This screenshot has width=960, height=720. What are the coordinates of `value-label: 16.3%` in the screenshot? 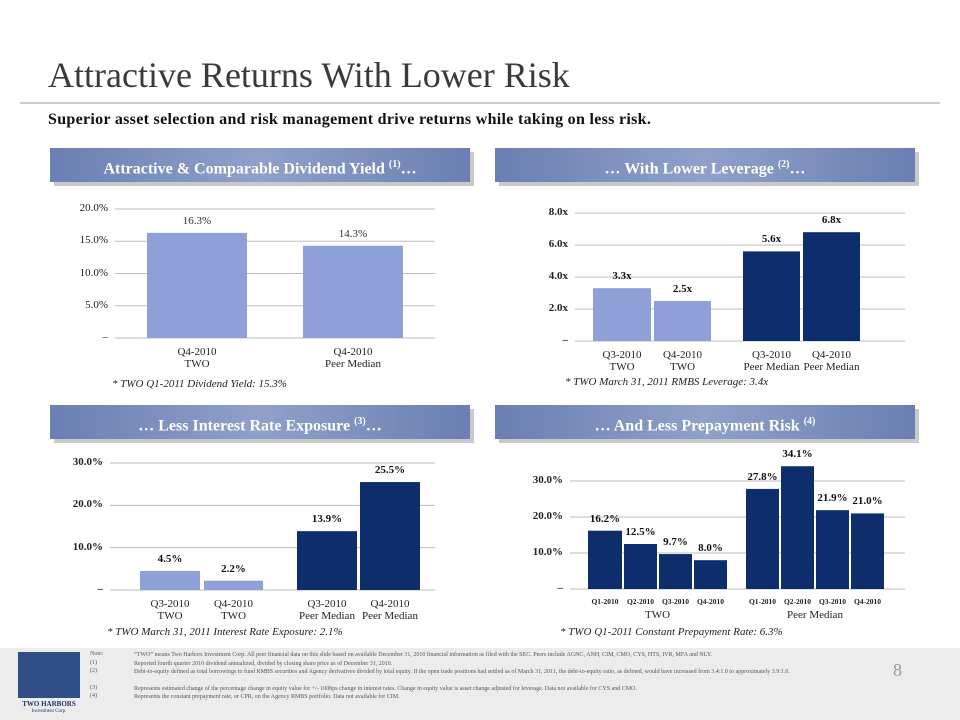 It's located at (197, 220).